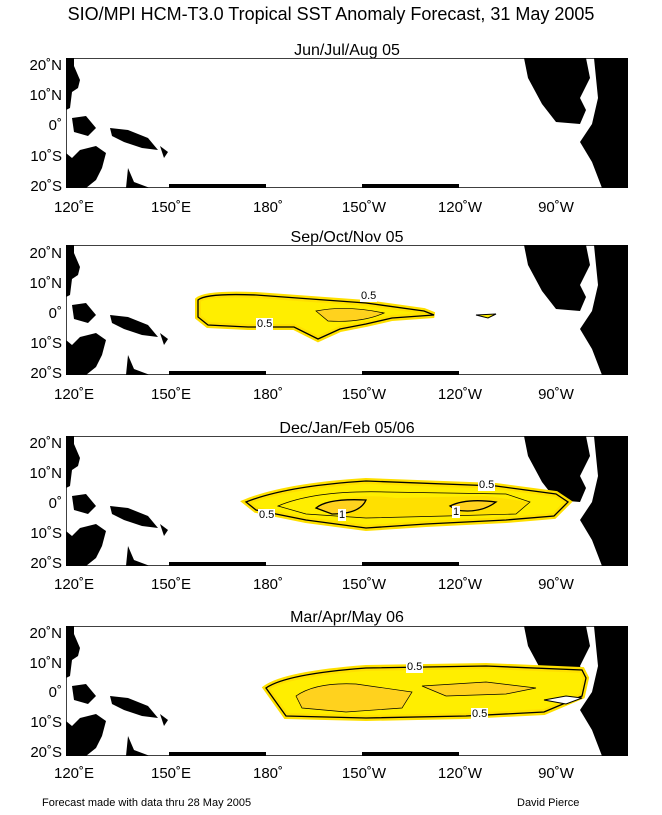  What do you see at coordinates (347, 237) in the screenshot?
I see `panel-title-2: Sep/Oct/Nov 05` at bounding box center [347, 237].